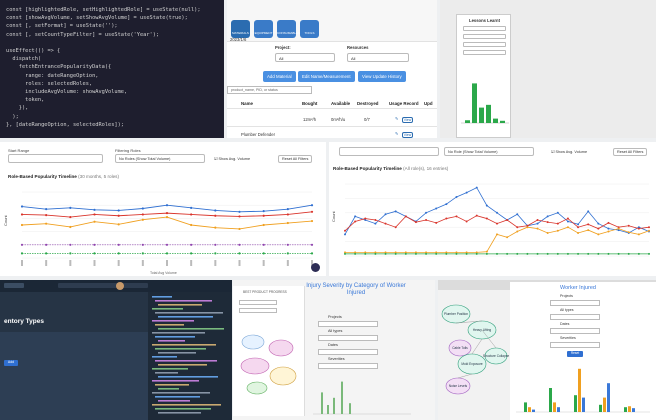  Describe the element at coordinates (575, 354) in the screenshot. I see `worker-reset-button: Reset` at that location.